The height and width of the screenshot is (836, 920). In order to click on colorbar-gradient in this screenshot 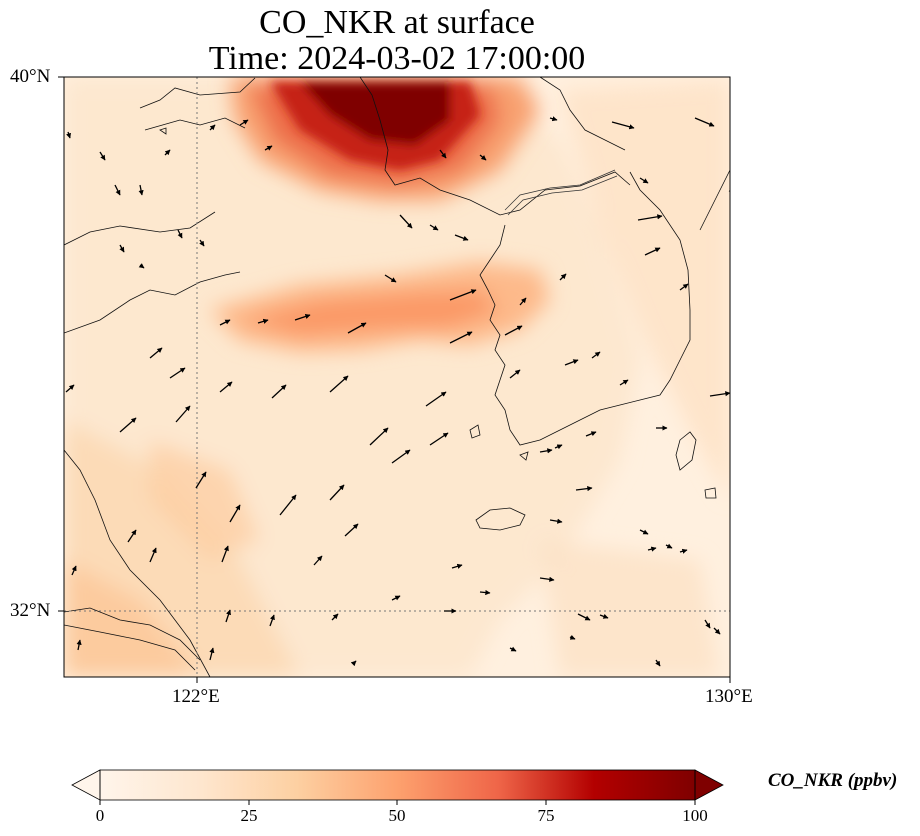, I will do `click(397, 785)`.